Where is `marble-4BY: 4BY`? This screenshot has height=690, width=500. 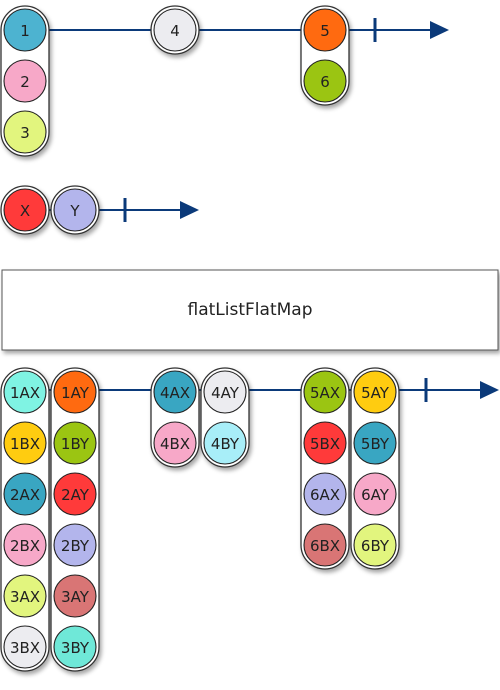
marble-4BY: 4BY is located at coordinates (225, 443).